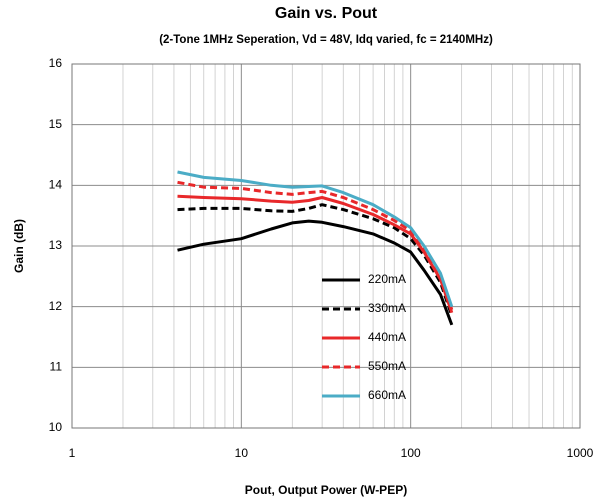  What do you see at coordinates (56, 245) in the screenshot?
I see `y-tick-label: 13` at bounding box center [56, 245].